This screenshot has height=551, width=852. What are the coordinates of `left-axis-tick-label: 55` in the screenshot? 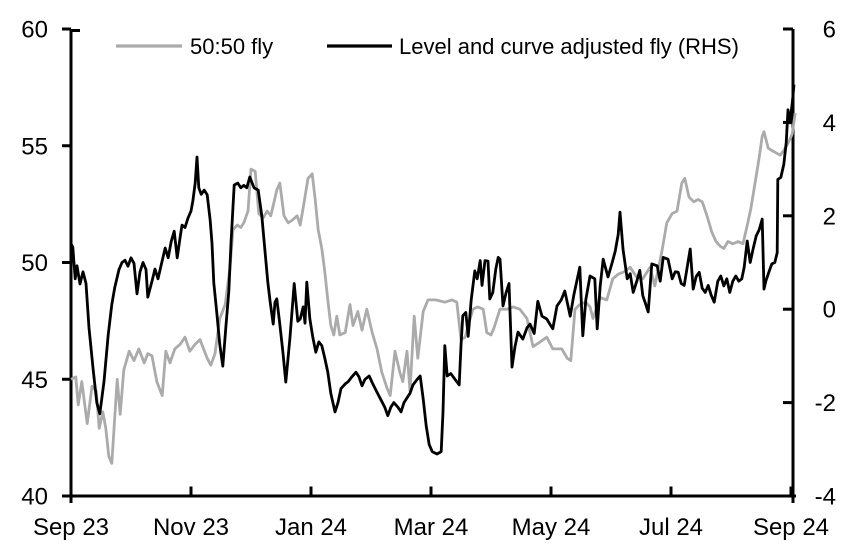 It's located at (34, 146).